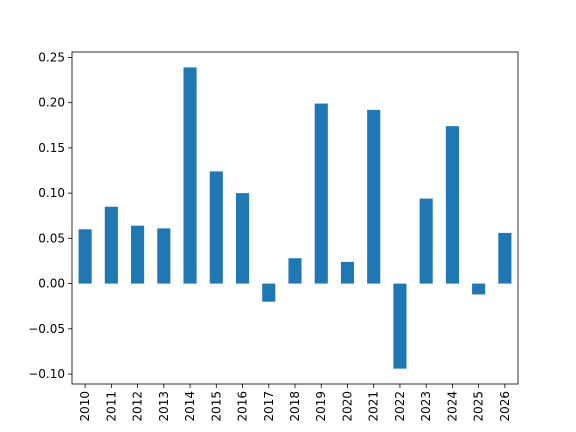 This screenshot has width=576, height=432. Describe the element at coordinates (190, 406) in the screenshot. I see `x-tick-label: 2014` at that location.